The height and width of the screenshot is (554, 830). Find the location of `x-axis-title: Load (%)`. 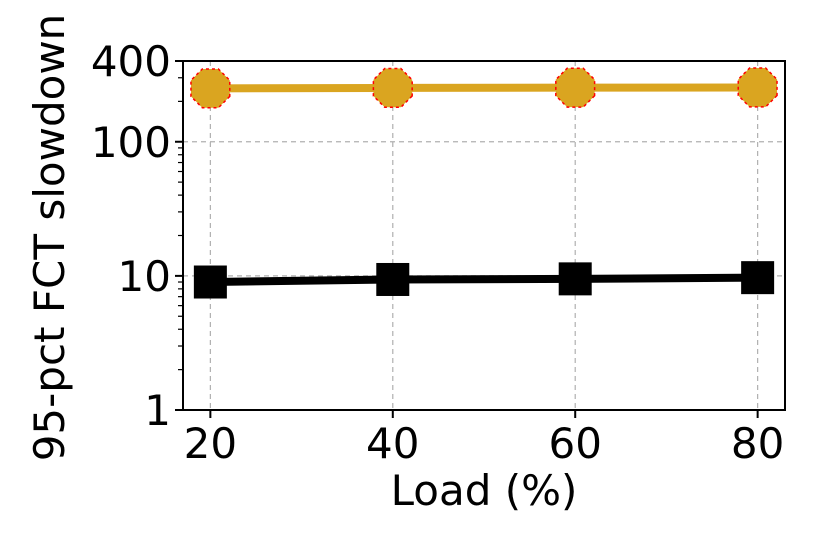

x-axis-title: Load (%) is located at coordinates (484, 490).